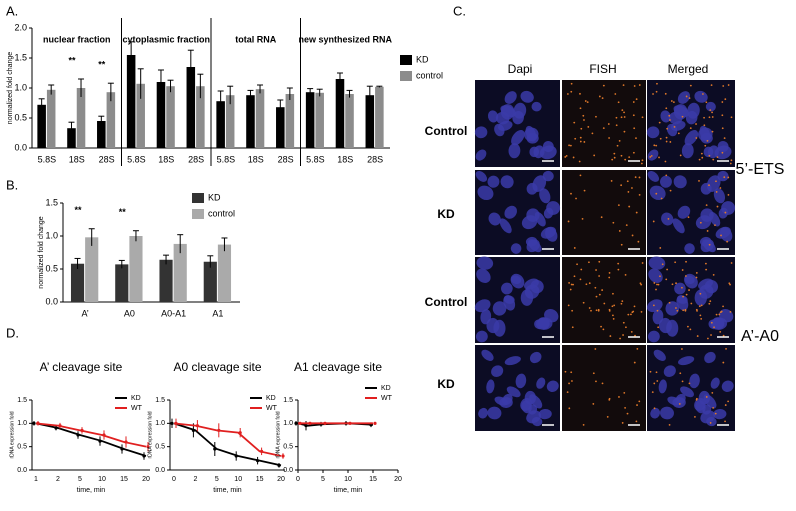 This screenshot has width=796, height=511. Describe the element at coordinates (373, 479) in the screenshot. I see `x-tick-label: 15` at that location.